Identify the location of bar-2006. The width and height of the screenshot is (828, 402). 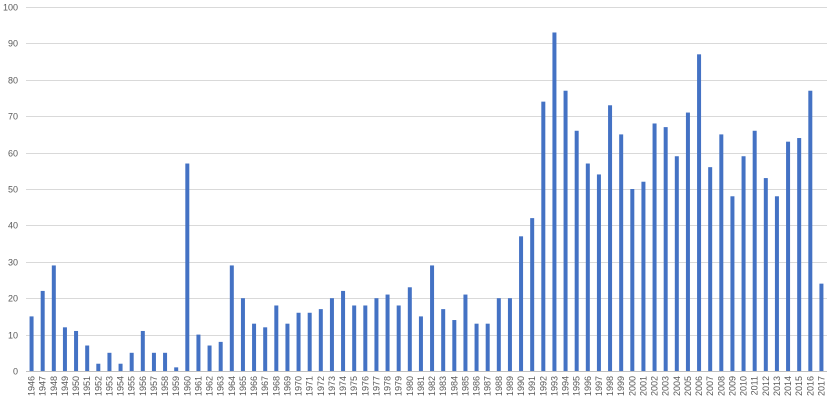
(699, 212).